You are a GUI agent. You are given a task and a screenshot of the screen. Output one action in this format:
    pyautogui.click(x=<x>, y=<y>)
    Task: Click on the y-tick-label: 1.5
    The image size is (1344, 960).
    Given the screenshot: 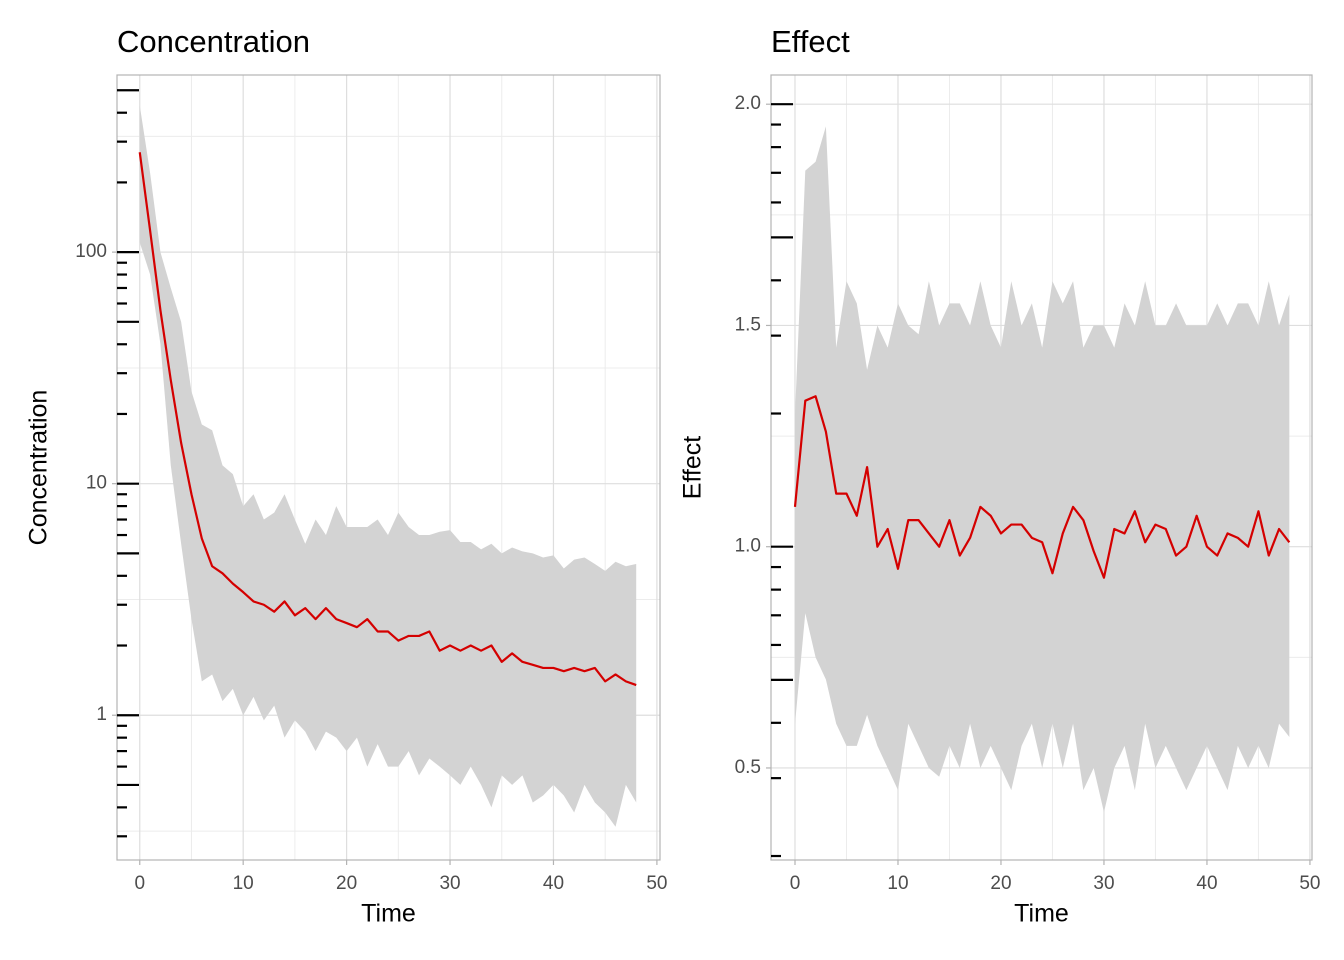 What is the action you would take?
    pyautogui.click(x=748, y=324)
    